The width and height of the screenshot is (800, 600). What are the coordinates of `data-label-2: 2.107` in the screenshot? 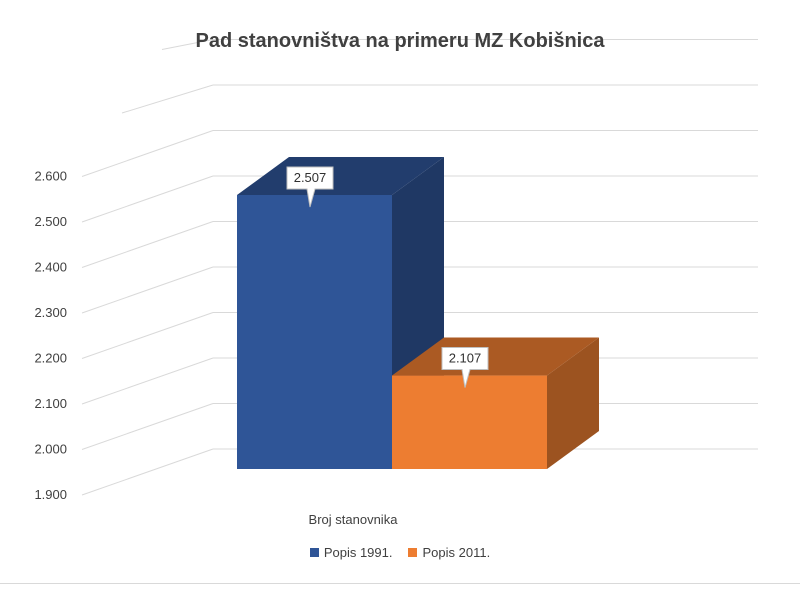 It's located at (465, 358).